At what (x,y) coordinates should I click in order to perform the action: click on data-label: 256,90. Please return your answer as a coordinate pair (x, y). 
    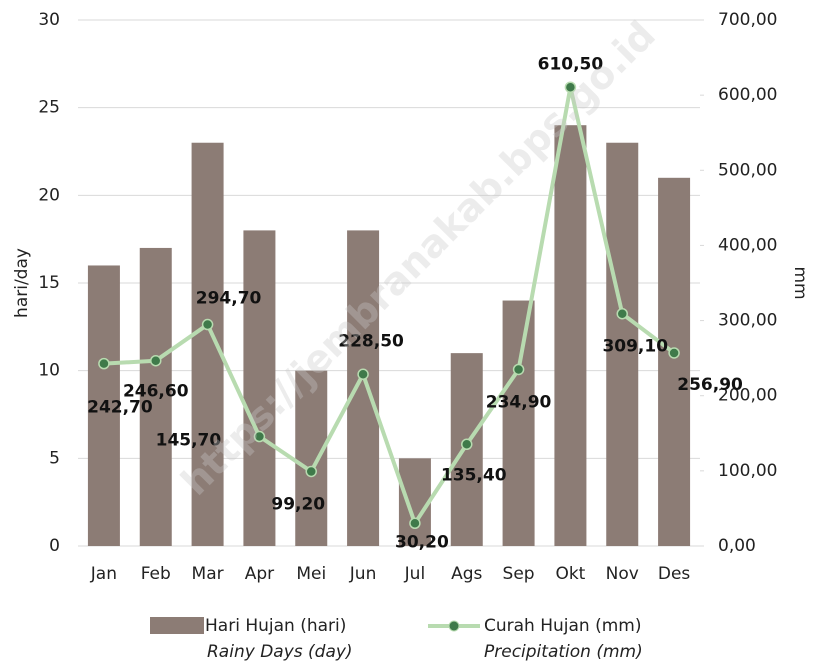
    Looking at the image, I should click on (710, 385).